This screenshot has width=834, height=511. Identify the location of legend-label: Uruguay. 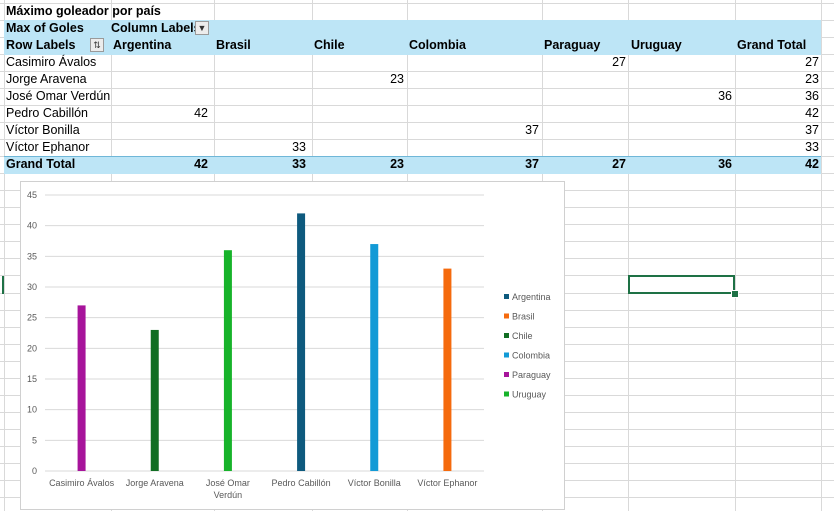
(529, 395).